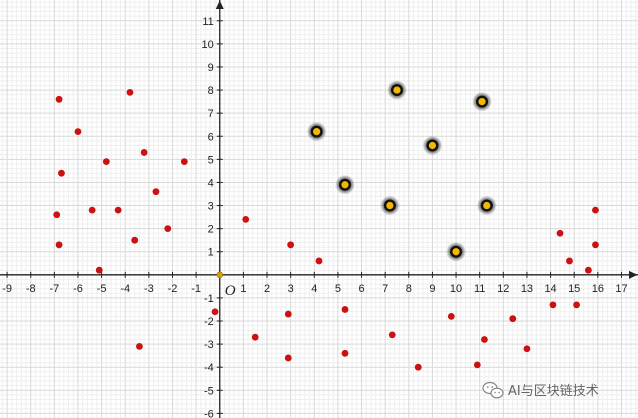 This screenshot has width=638, height=418. Describe the element at coordinates (220, 275) in the screenshot. I see `origin-point` at that location.